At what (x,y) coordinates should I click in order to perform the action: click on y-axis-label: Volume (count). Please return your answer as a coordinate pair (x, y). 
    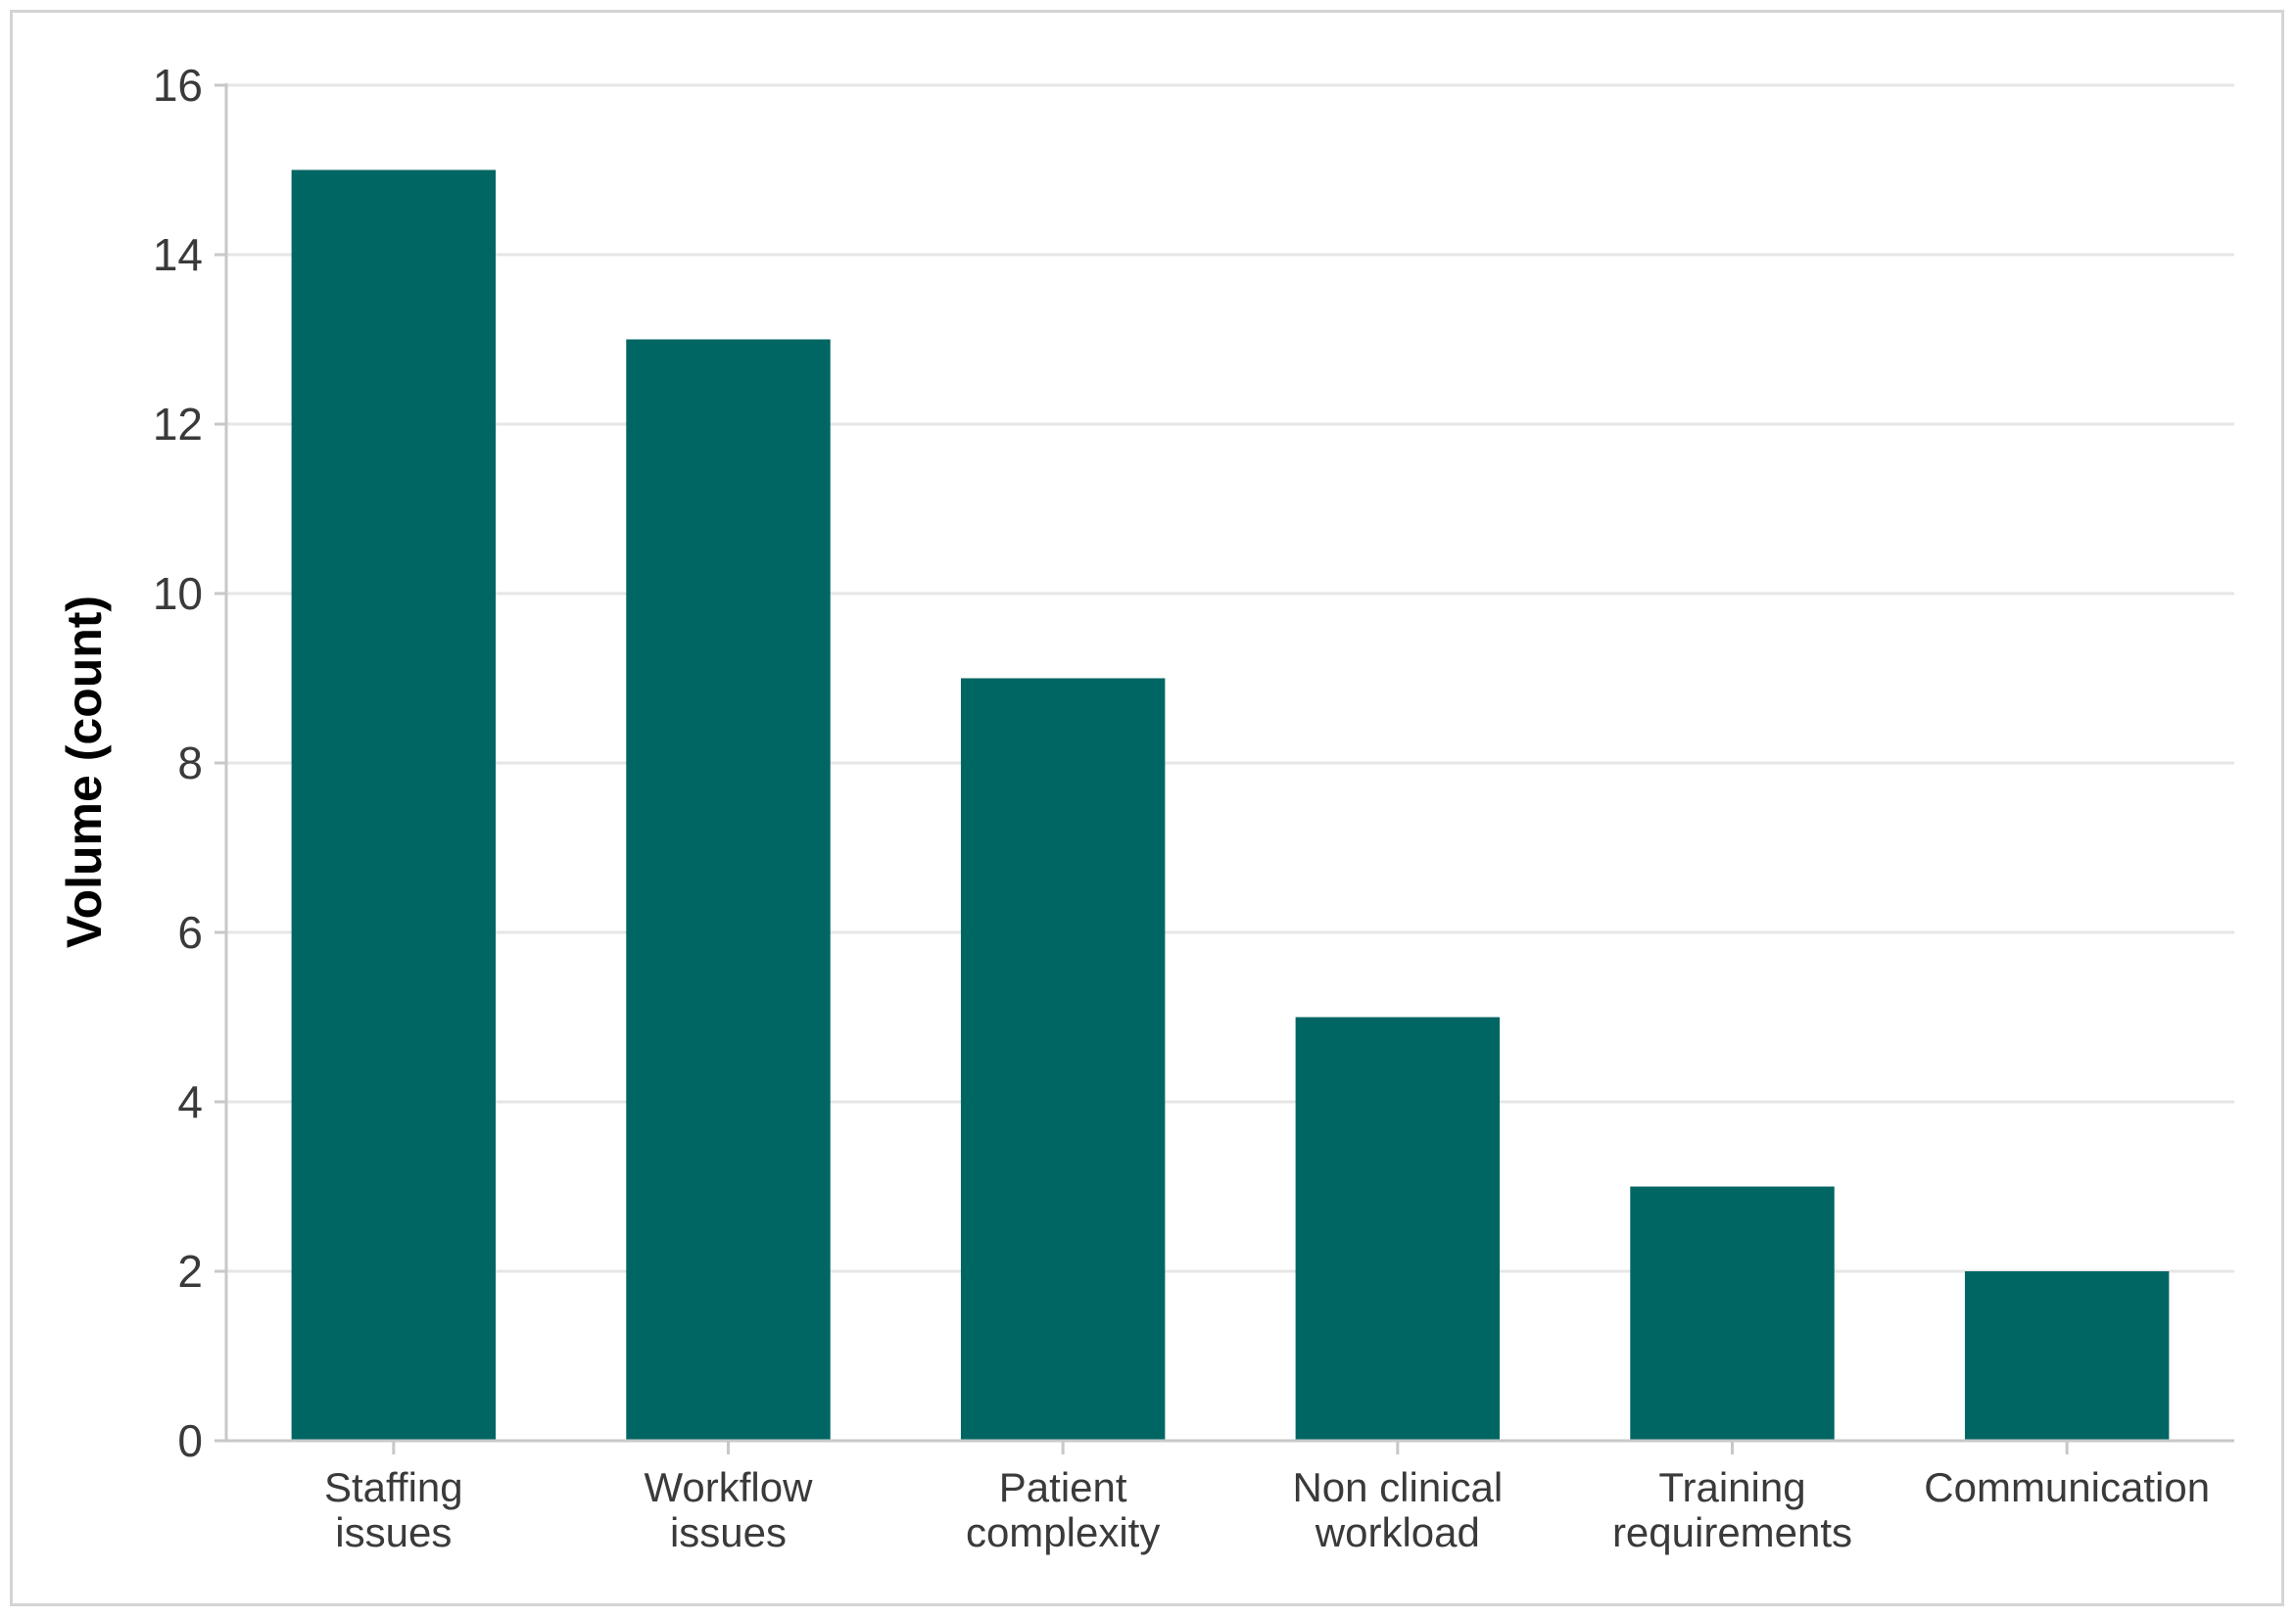
    Looking at the image, I should click on (85, 771).